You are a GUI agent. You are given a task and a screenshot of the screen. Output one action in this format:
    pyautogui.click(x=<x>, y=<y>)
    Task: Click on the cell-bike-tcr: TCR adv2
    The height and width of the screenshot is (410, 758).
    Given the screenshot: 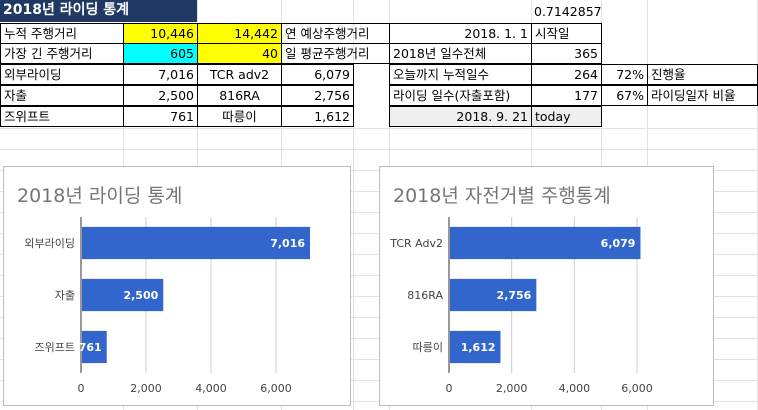 What is the action you would take?
    pyautogui.click(x=239, y=74)
    